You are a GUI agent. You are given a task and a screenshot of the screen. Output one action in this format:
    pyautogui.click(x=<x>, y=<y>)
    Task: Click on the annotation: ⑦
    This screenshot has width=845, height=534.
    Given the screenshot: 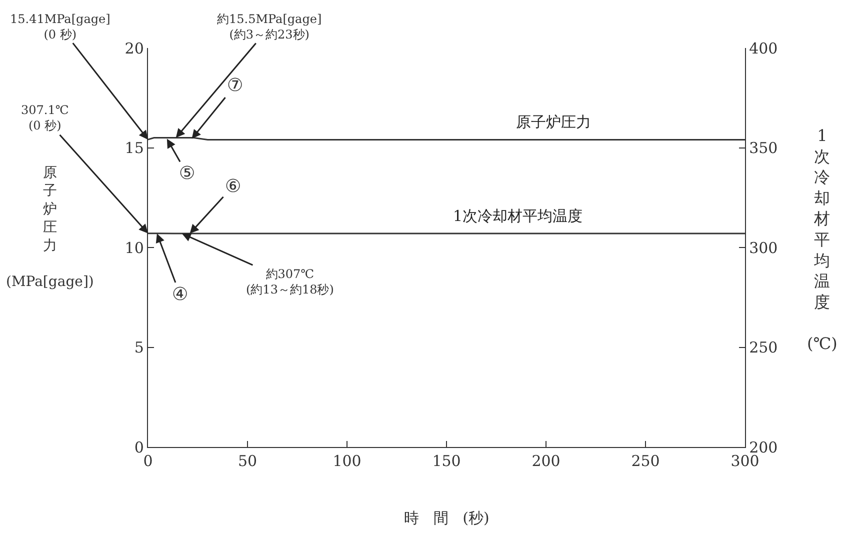 What is the action you would take?
    pyautogui.click(x=235, y=85)
    